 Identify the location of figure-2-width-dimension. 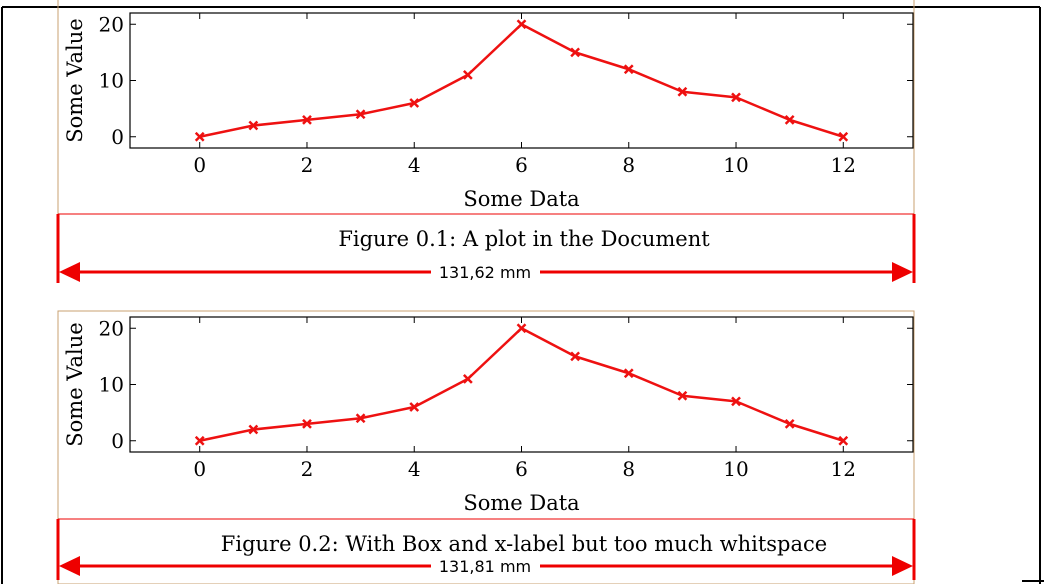
(486, 549).